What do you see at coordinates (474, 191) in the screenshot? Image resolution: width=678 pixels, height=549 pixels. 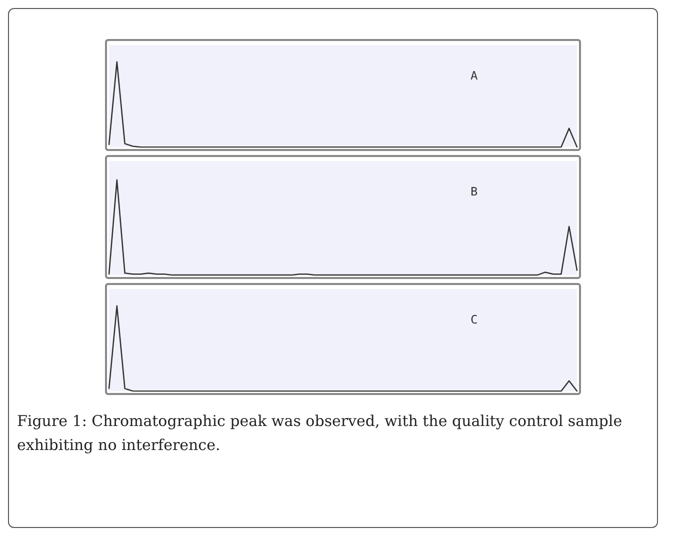 I see `text: B` at bounding box center [474, 191].